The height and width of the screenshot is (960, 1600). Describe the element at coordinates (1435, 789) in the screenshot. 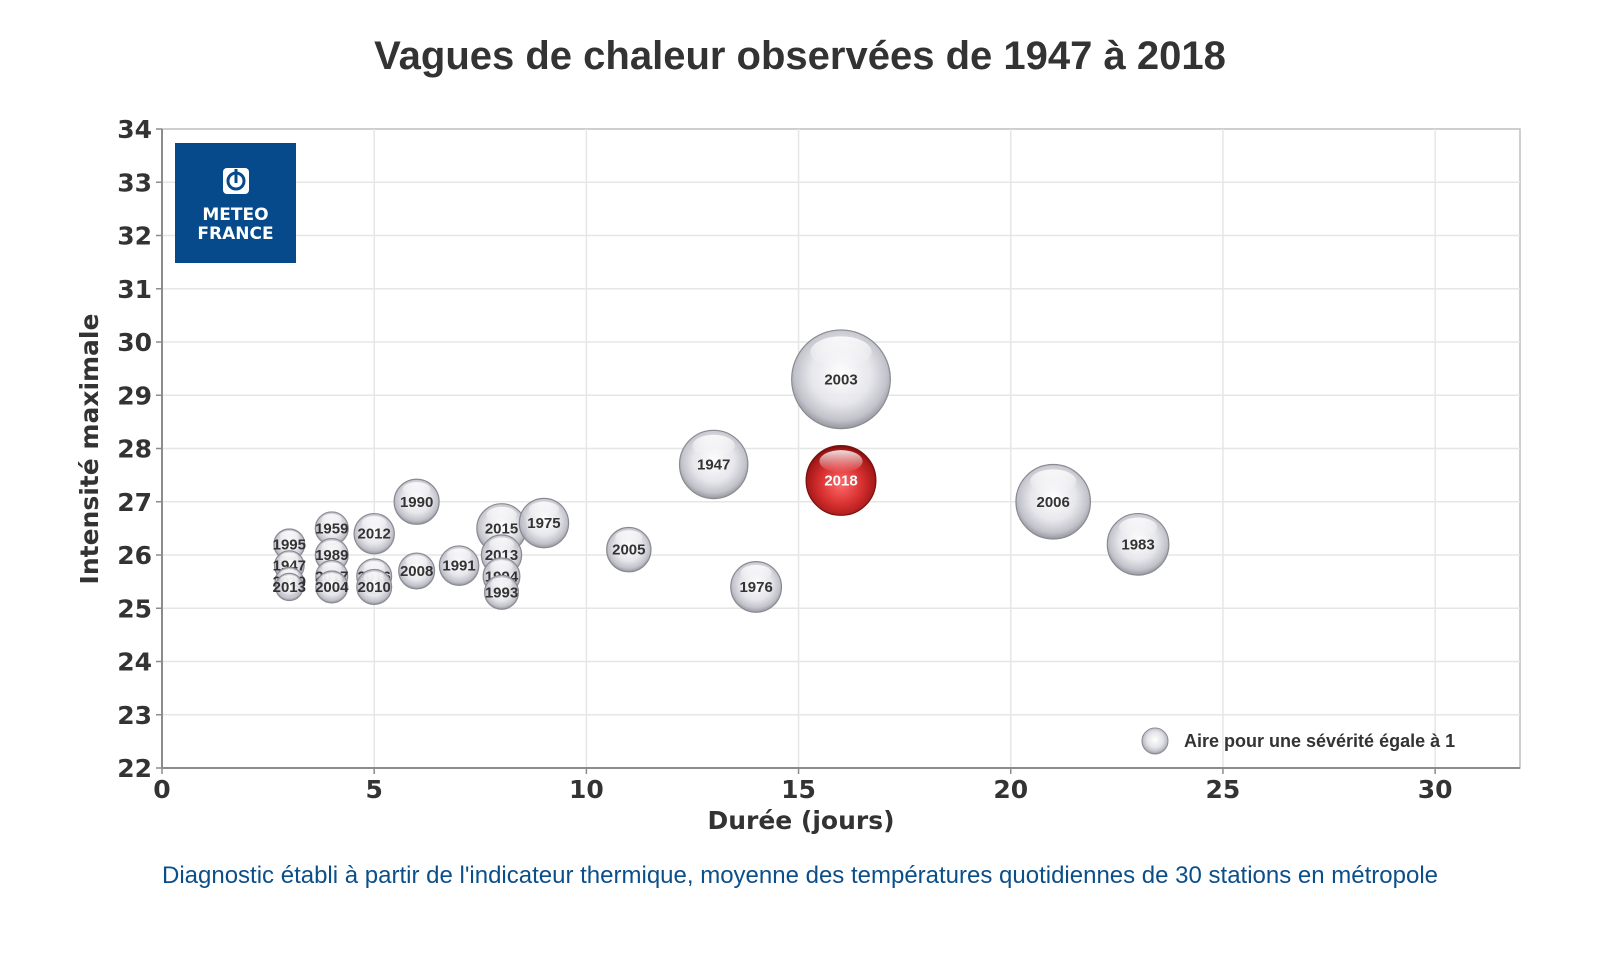

I see `x-tick-label: 30` at that location.